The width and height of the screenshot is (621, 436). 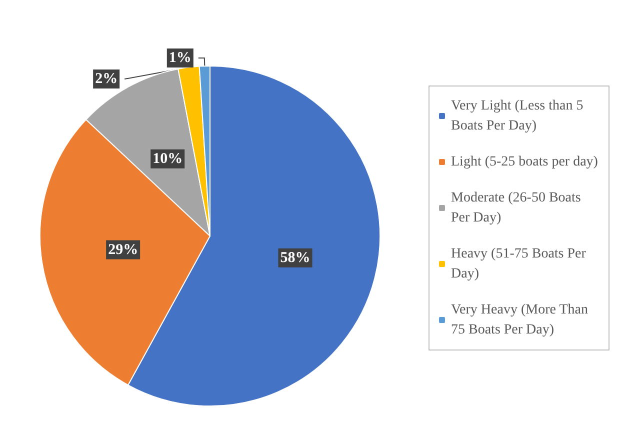 I want to click on legend-label: Moderate (26-50 Boats Per Day), so click(x=517, y=208).